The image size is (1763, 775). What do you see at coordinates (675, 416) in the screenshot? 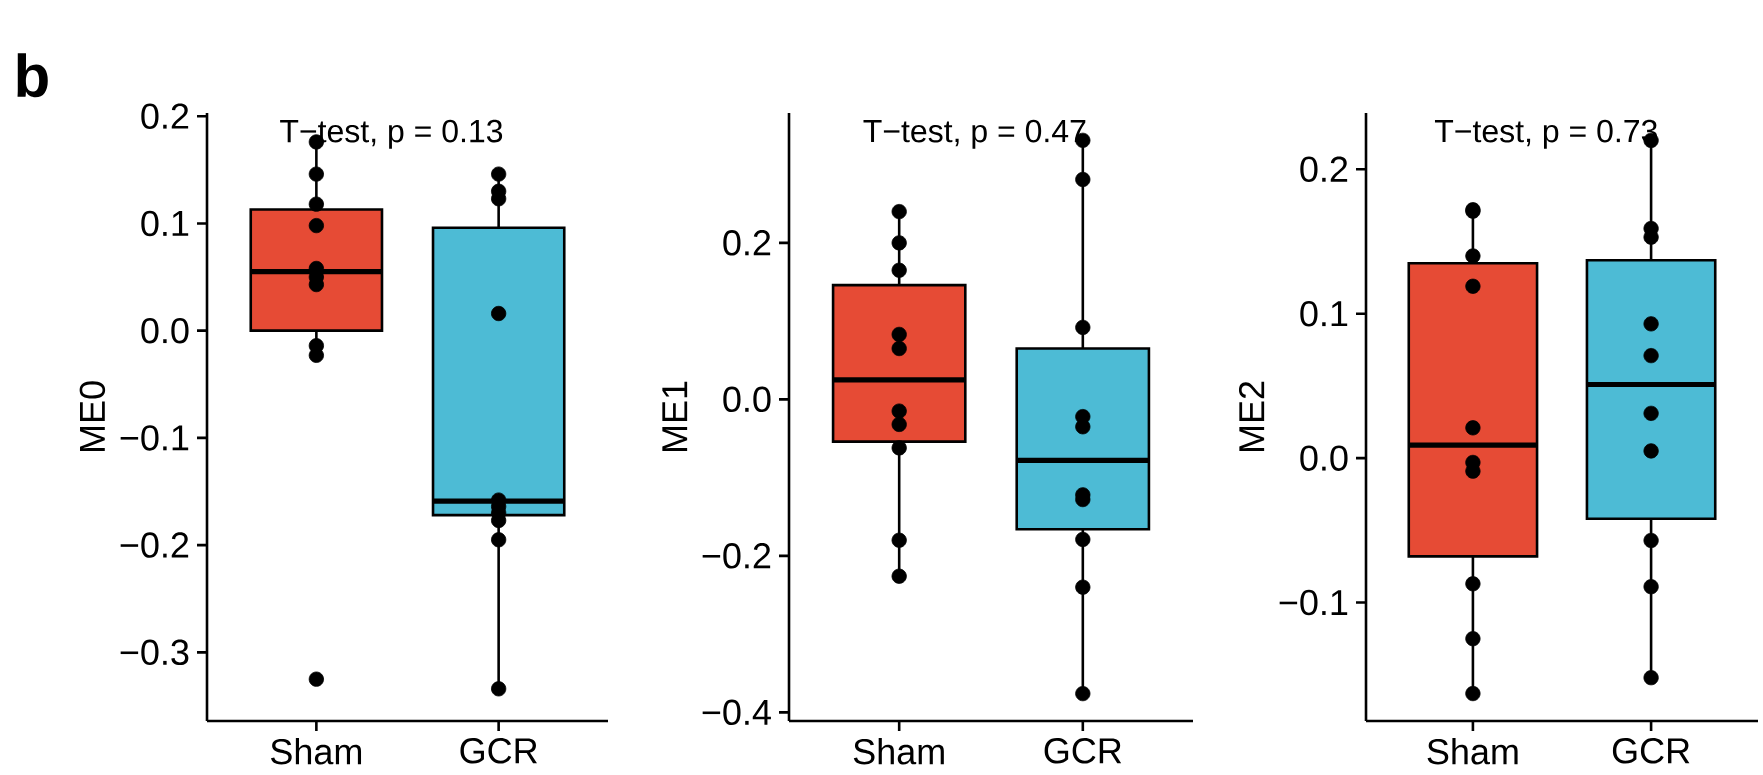
I see `y-axis-title: ME1` at bounding box center [675, 416].